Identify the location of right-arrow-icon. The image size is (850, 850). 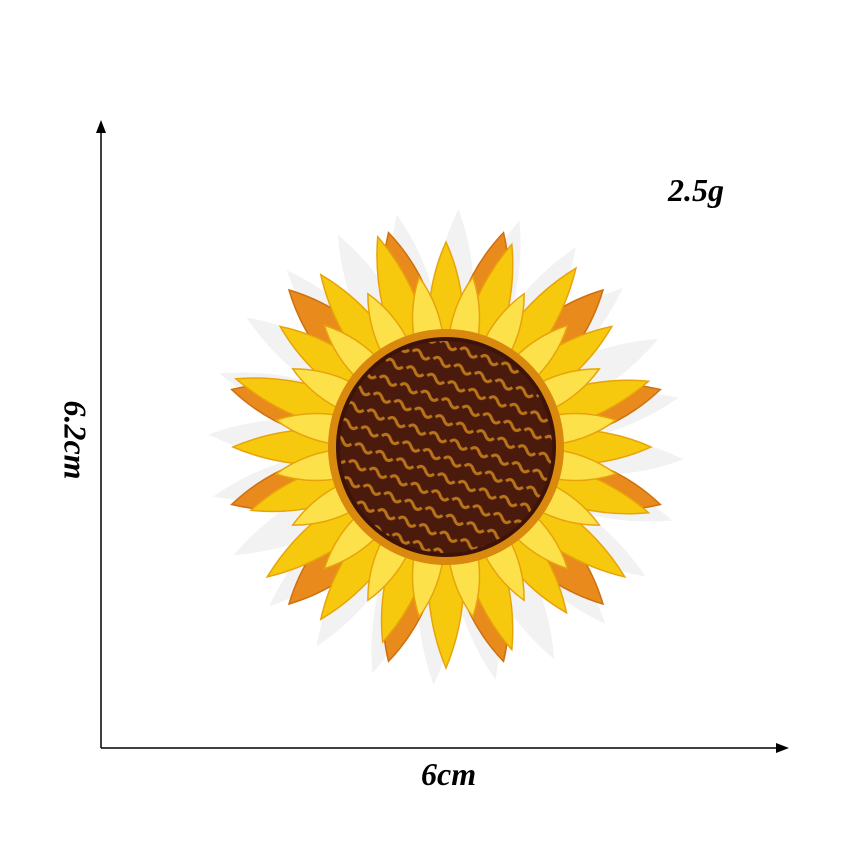
(782, 748).